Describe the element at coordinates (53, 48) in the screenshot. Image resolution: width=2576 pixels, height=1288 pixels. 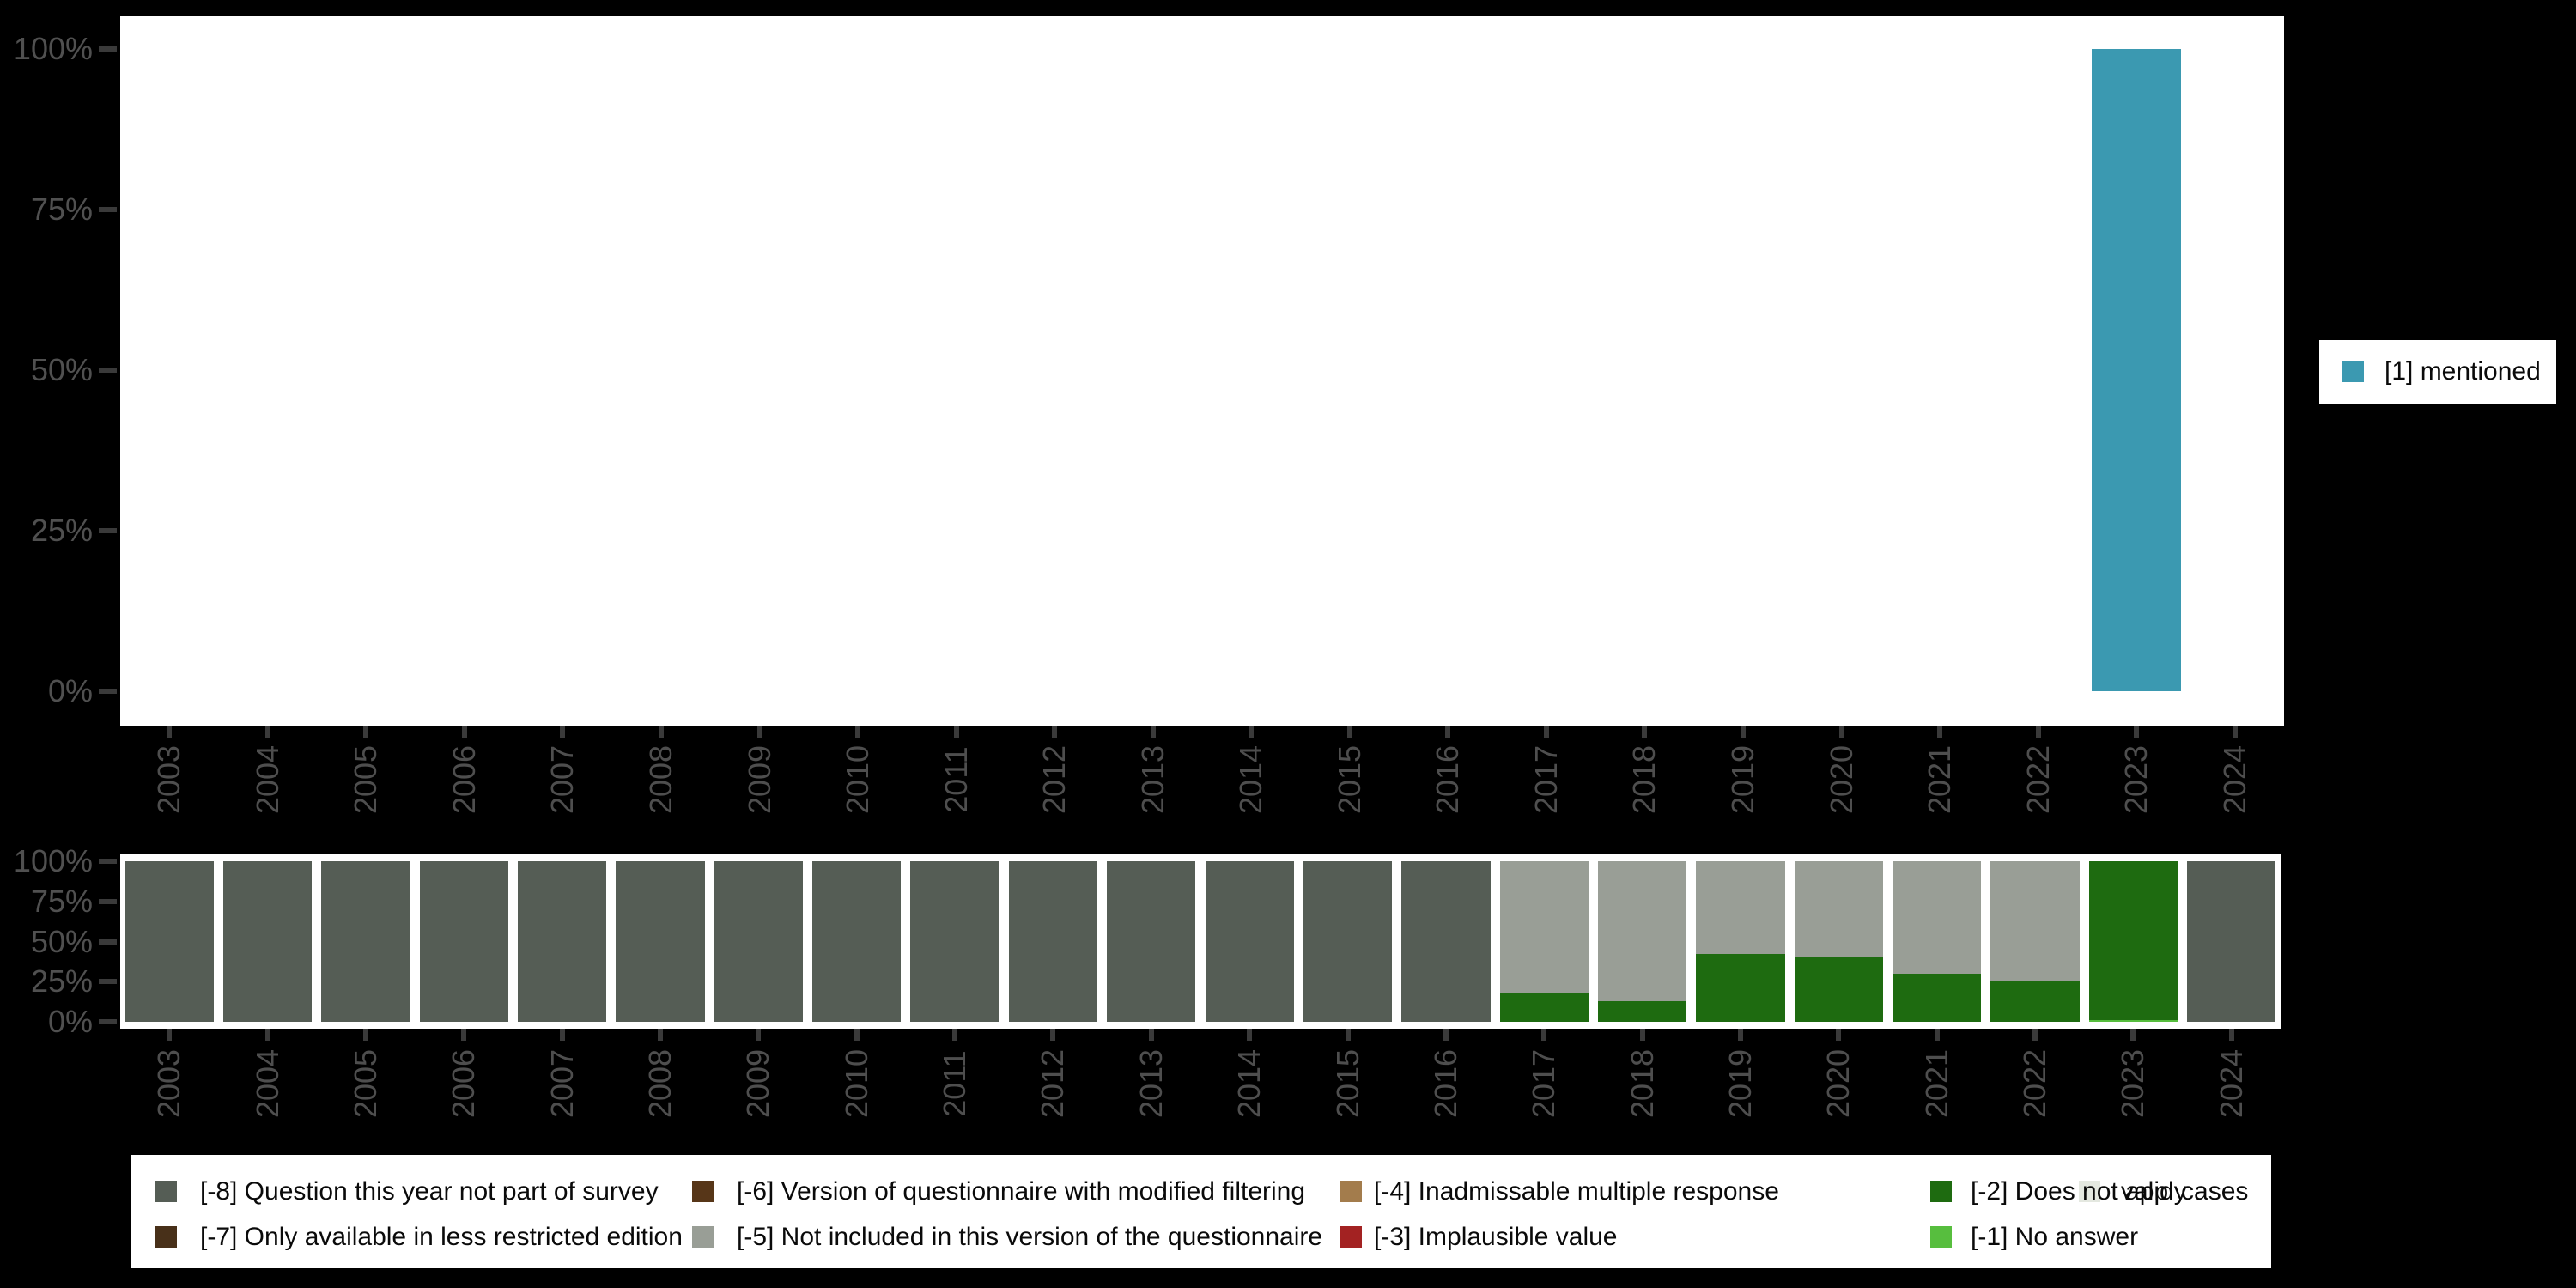
I see `y-tick-label: 100%` at that location.